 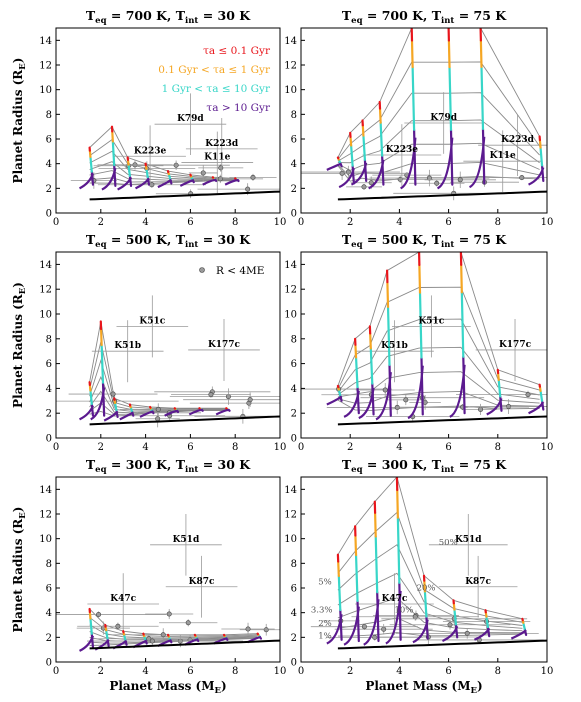 What do you see at coordinates (468, 540) in the screenshot?
I see `planet-label: K51d` at bounding box center [468, 540].